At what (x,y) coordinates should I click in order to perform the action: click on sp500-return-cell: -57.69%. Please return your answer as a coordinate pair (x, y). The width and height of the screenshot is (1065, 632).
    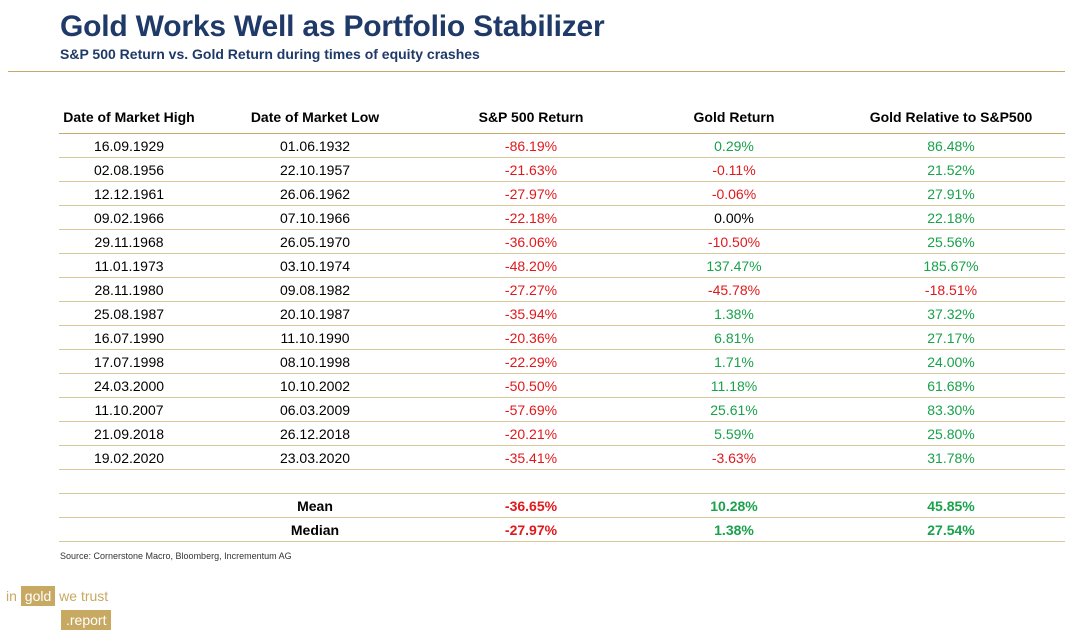
    Looking at the image, I should click on (531, 409).